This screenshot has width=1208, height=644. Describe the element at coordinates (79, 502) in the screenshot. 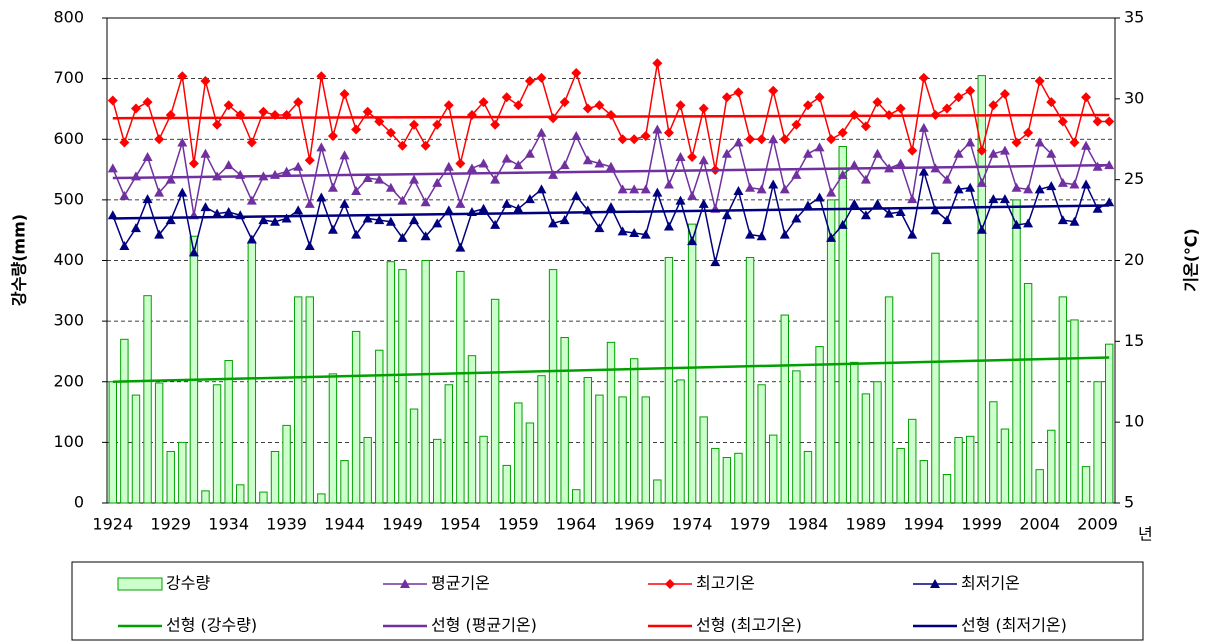

I see `y-tick-label: 0` at that location.